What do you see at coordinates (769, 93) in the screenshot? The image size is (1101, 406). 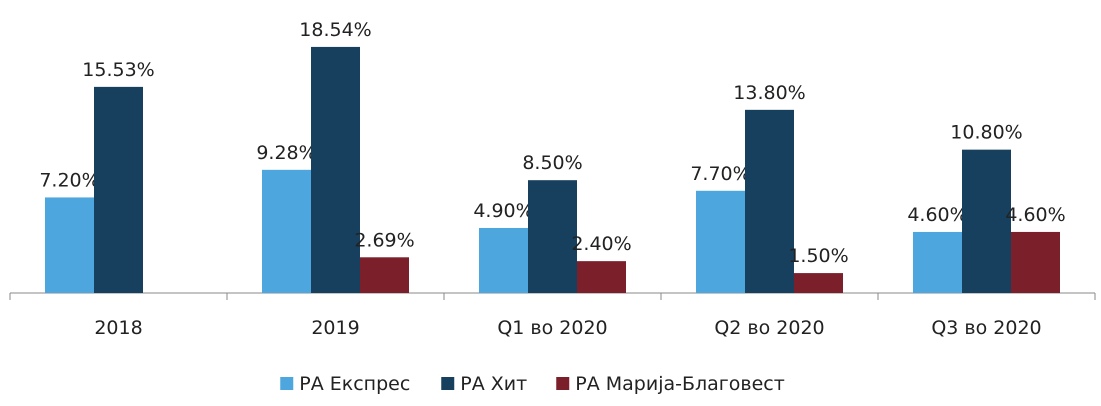 I see `value-label: 13.80%` at bounding box center [769, 93].